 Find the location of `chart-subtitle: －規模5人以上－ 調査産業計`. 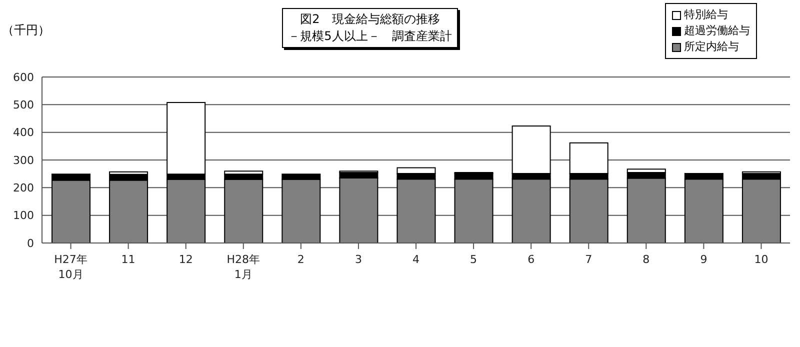

chart-subtitle: －規模5人以上－ 調査産業計 is located at coordinates (370, 36).